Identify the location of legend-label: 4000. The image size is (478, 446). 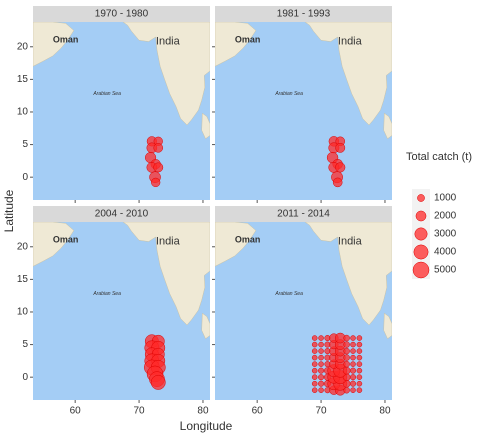
(445, 252).